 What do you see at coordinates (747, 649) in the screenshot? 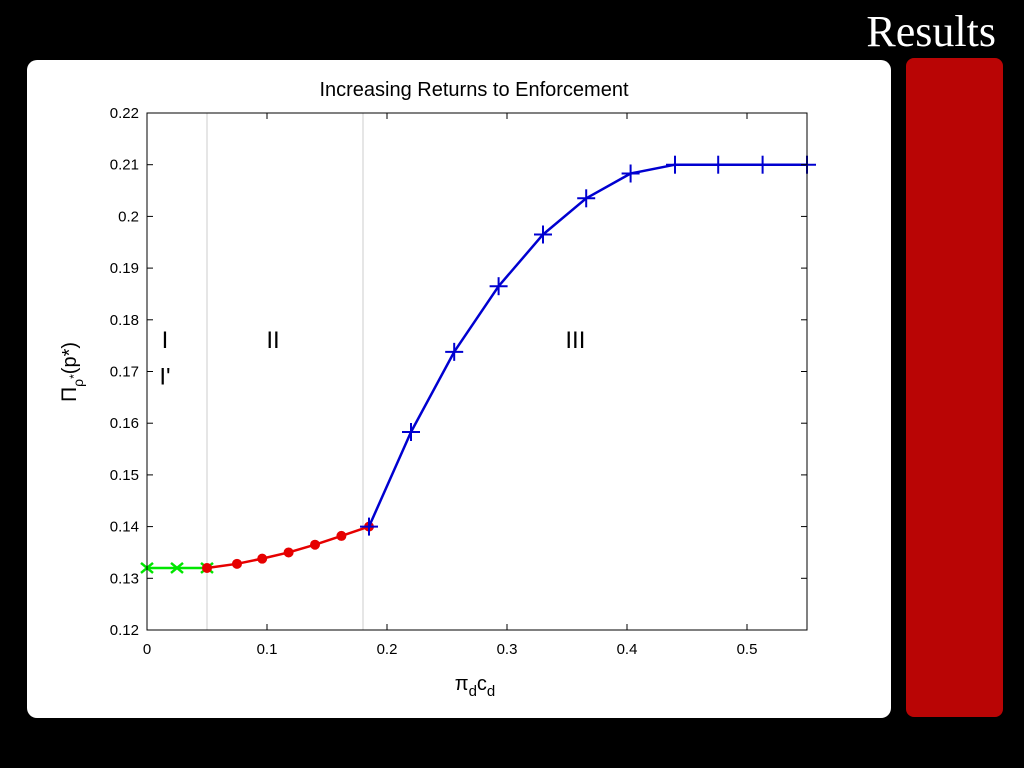
I see `x-tick-label: 0.5` at bounding box center [747, 649].